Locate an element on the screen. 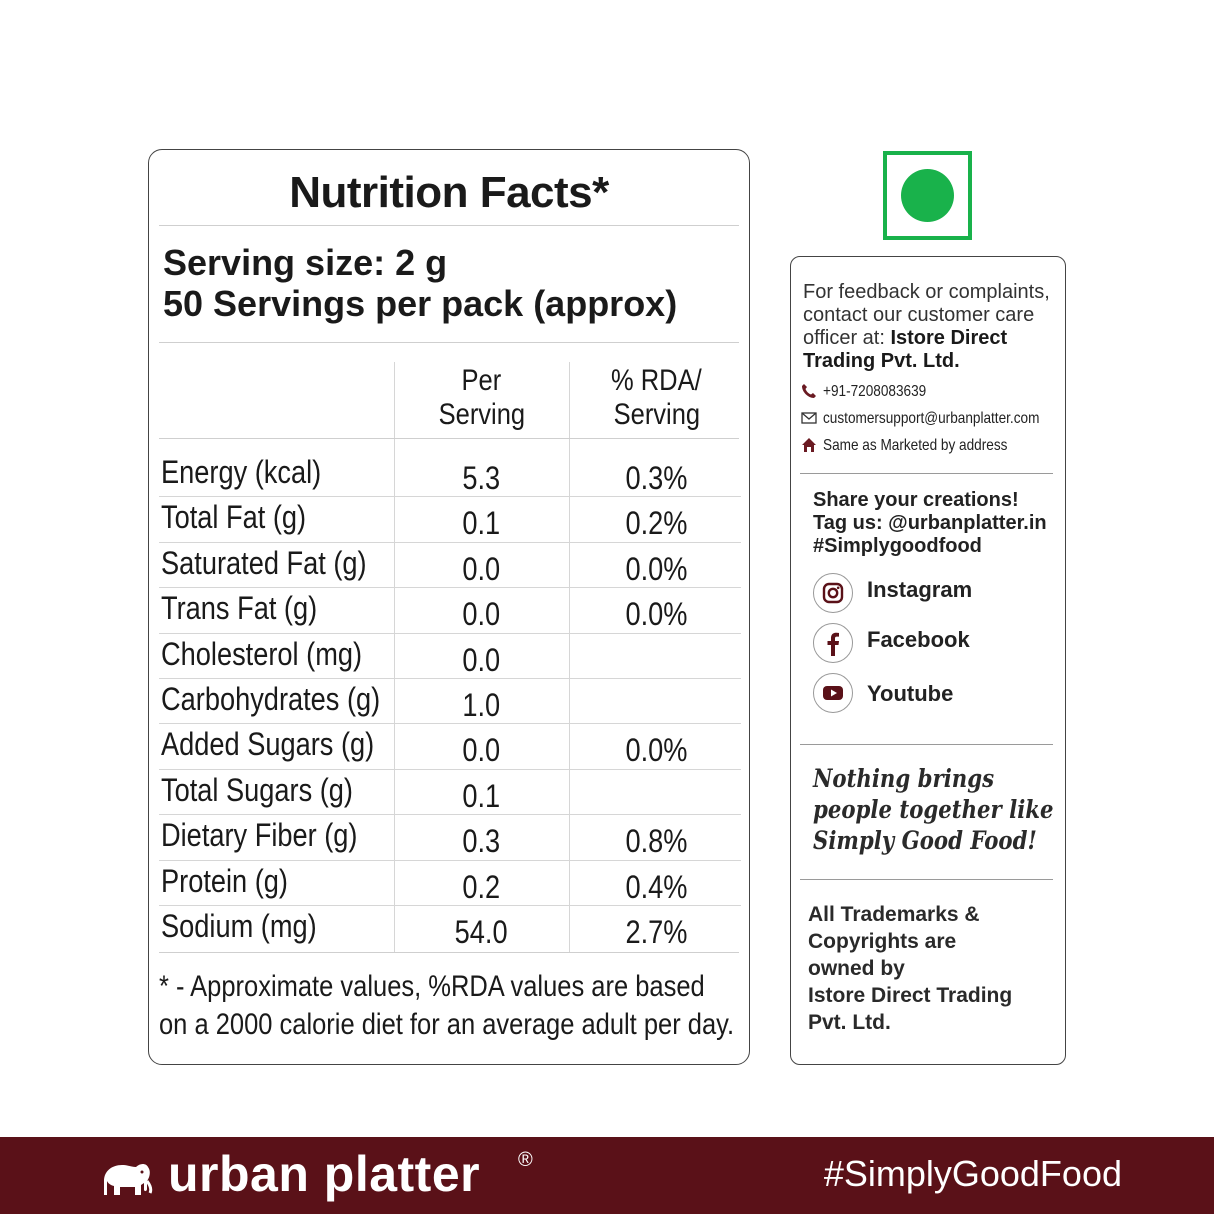 Image resolution: width=1214 pixels, height=1214 pixels. column-header-per-serving: Per Serving is located at coordinates (481, 397).